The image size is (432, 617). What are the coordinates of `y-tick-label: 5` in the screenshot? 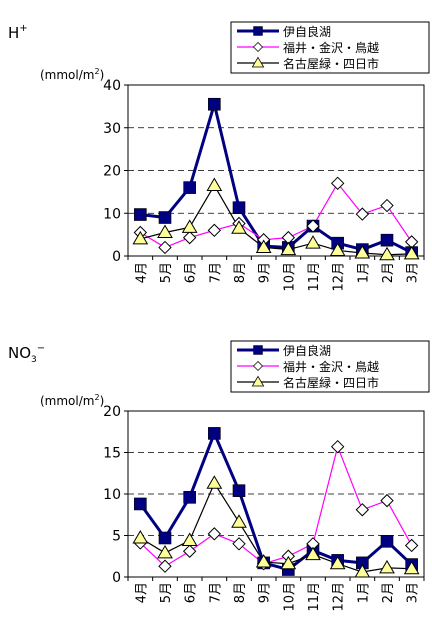 It's located at (116, 537).